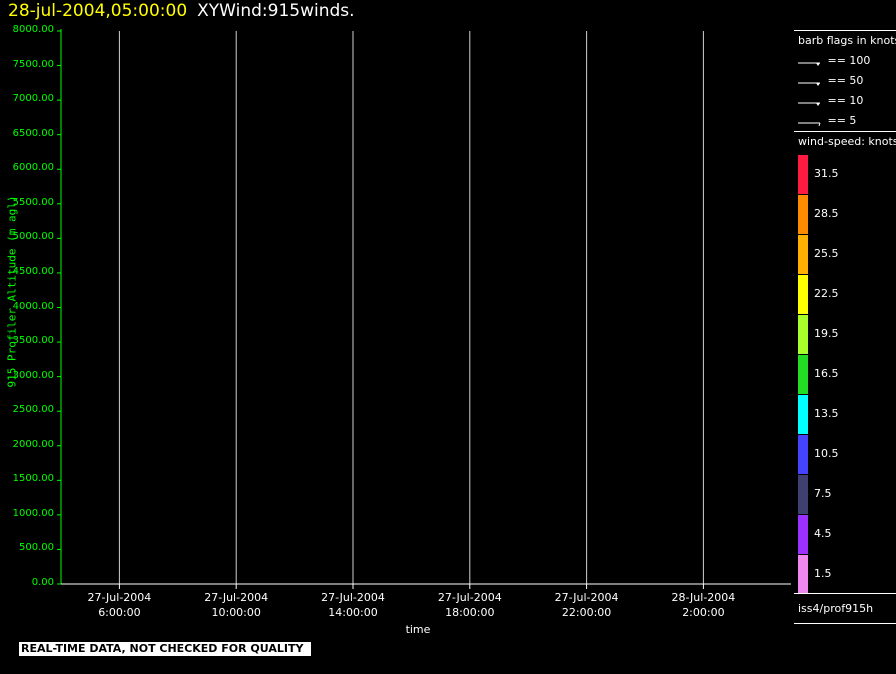 This screenshot has width=896, height=674. What do you see at coordinates (276, 11) in the screenshot?
I see `title-product: XYWind:915winds.` at bounding box center [276, 11].